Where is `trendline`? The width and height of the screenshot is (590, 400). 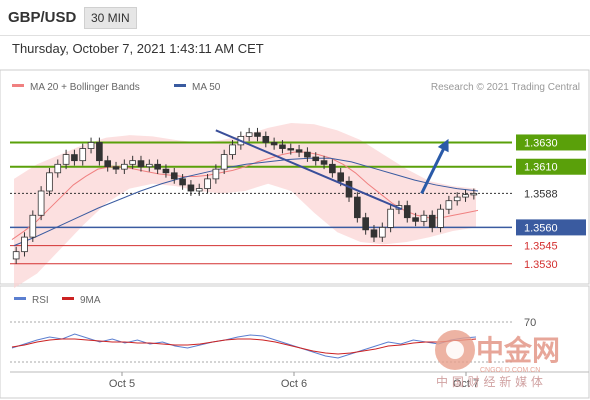
trendline is located at coordinates (308, 170).